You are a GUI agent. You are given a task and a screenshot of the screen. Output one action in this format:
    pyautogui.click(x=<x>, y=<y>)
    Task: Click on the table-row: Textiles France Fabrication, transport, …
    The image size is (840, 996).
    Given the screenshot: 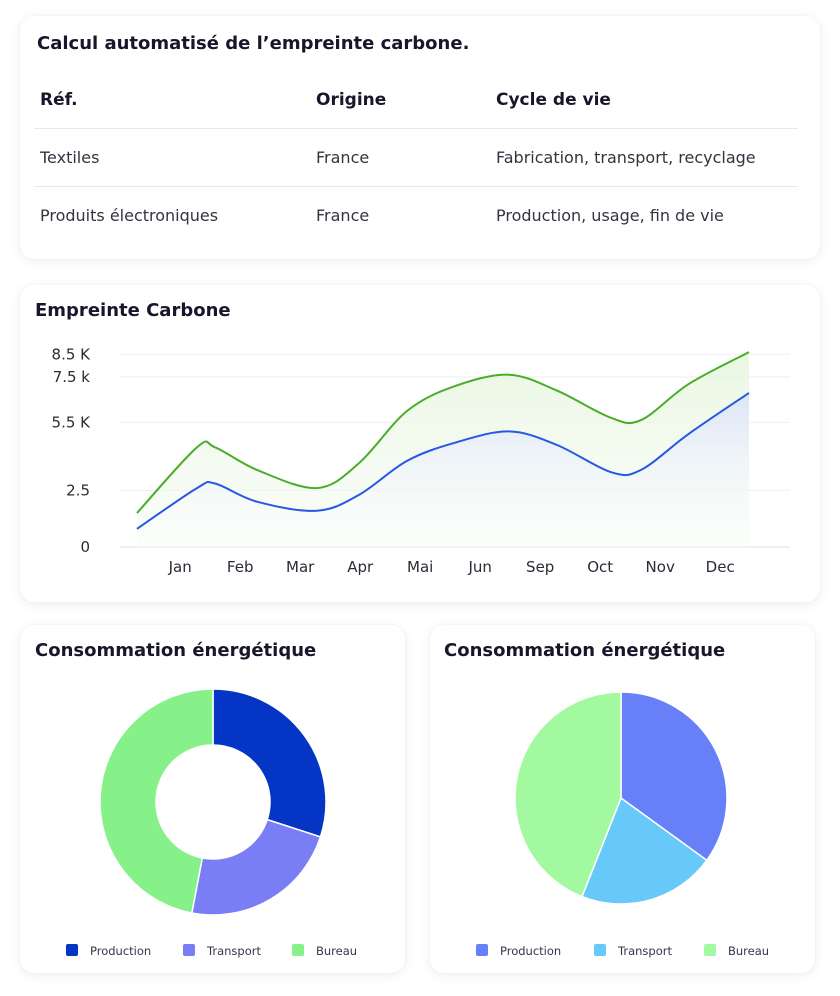 What is the action you would take?
    pyautogui.click(x=416, y=157)
    